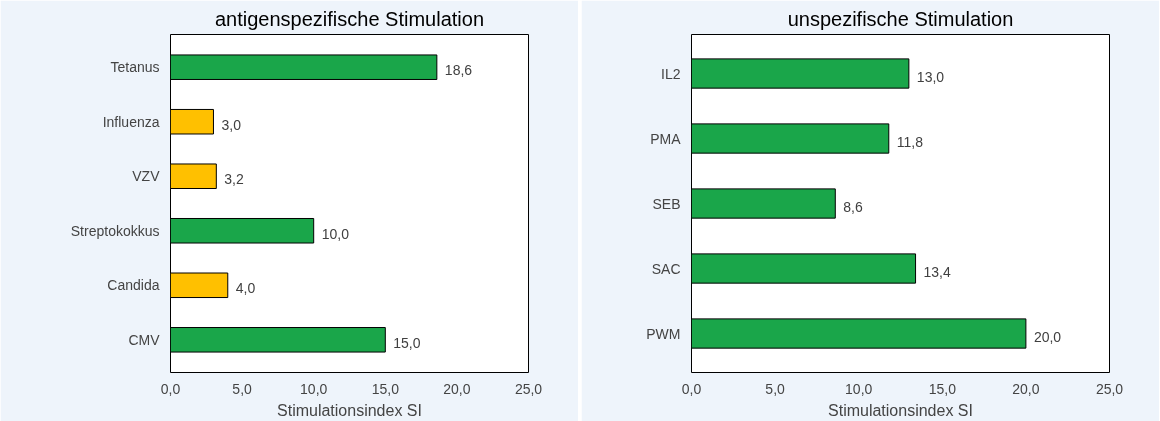 The image size is (1160, 421). What do you see at coordinates (144, 339) in the screenshot?
I see `y-tick-label: CMV` at bounding box center [144, 339].